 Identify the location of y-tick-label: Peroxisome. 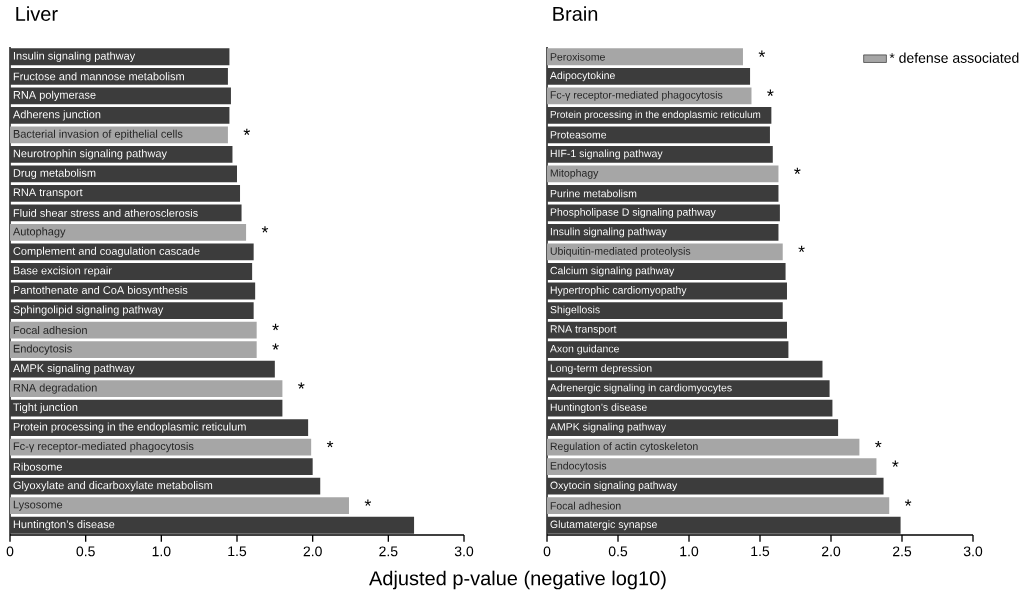
(577, 56).